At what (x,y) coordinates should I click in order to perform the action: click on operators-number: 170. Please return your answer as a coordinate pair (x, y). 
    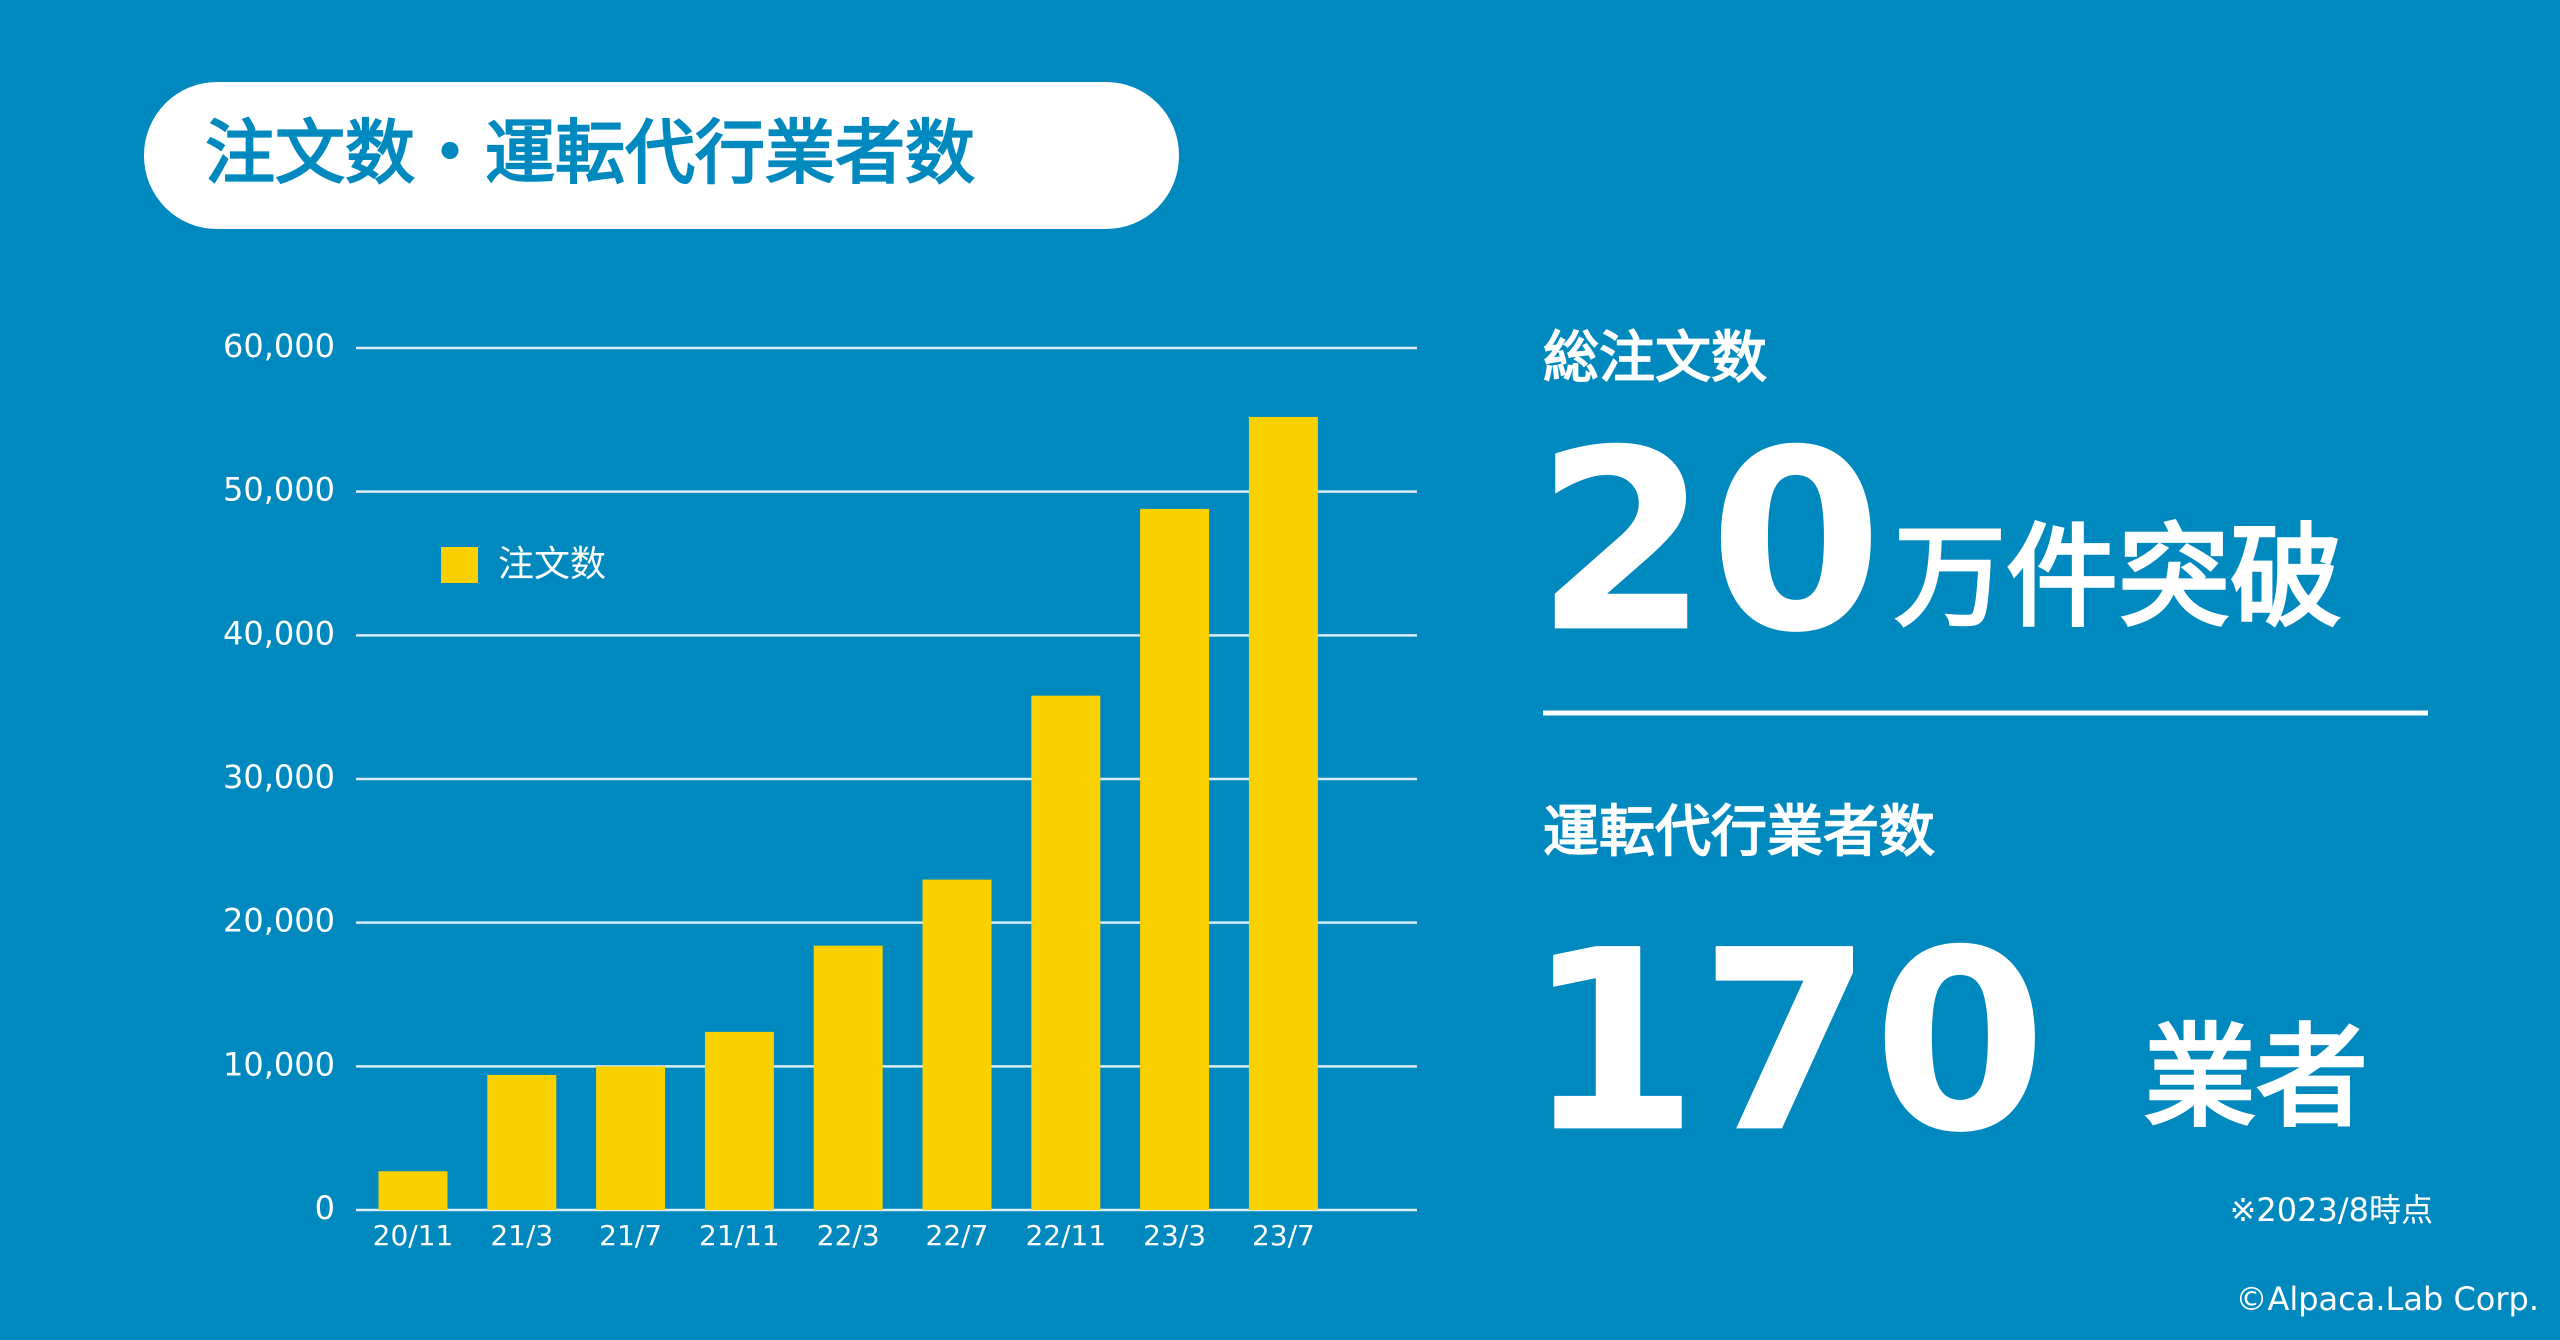
    Looking at the image, I should click on (1786, 1041).